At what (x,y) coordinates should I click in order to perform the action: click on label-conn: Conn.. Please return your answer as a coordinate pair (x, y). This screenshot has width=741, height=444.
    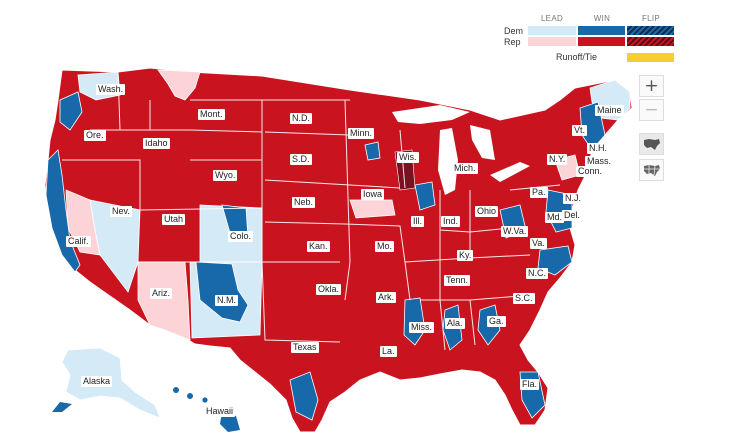
    Looking at the image, I should click on (590, 171).